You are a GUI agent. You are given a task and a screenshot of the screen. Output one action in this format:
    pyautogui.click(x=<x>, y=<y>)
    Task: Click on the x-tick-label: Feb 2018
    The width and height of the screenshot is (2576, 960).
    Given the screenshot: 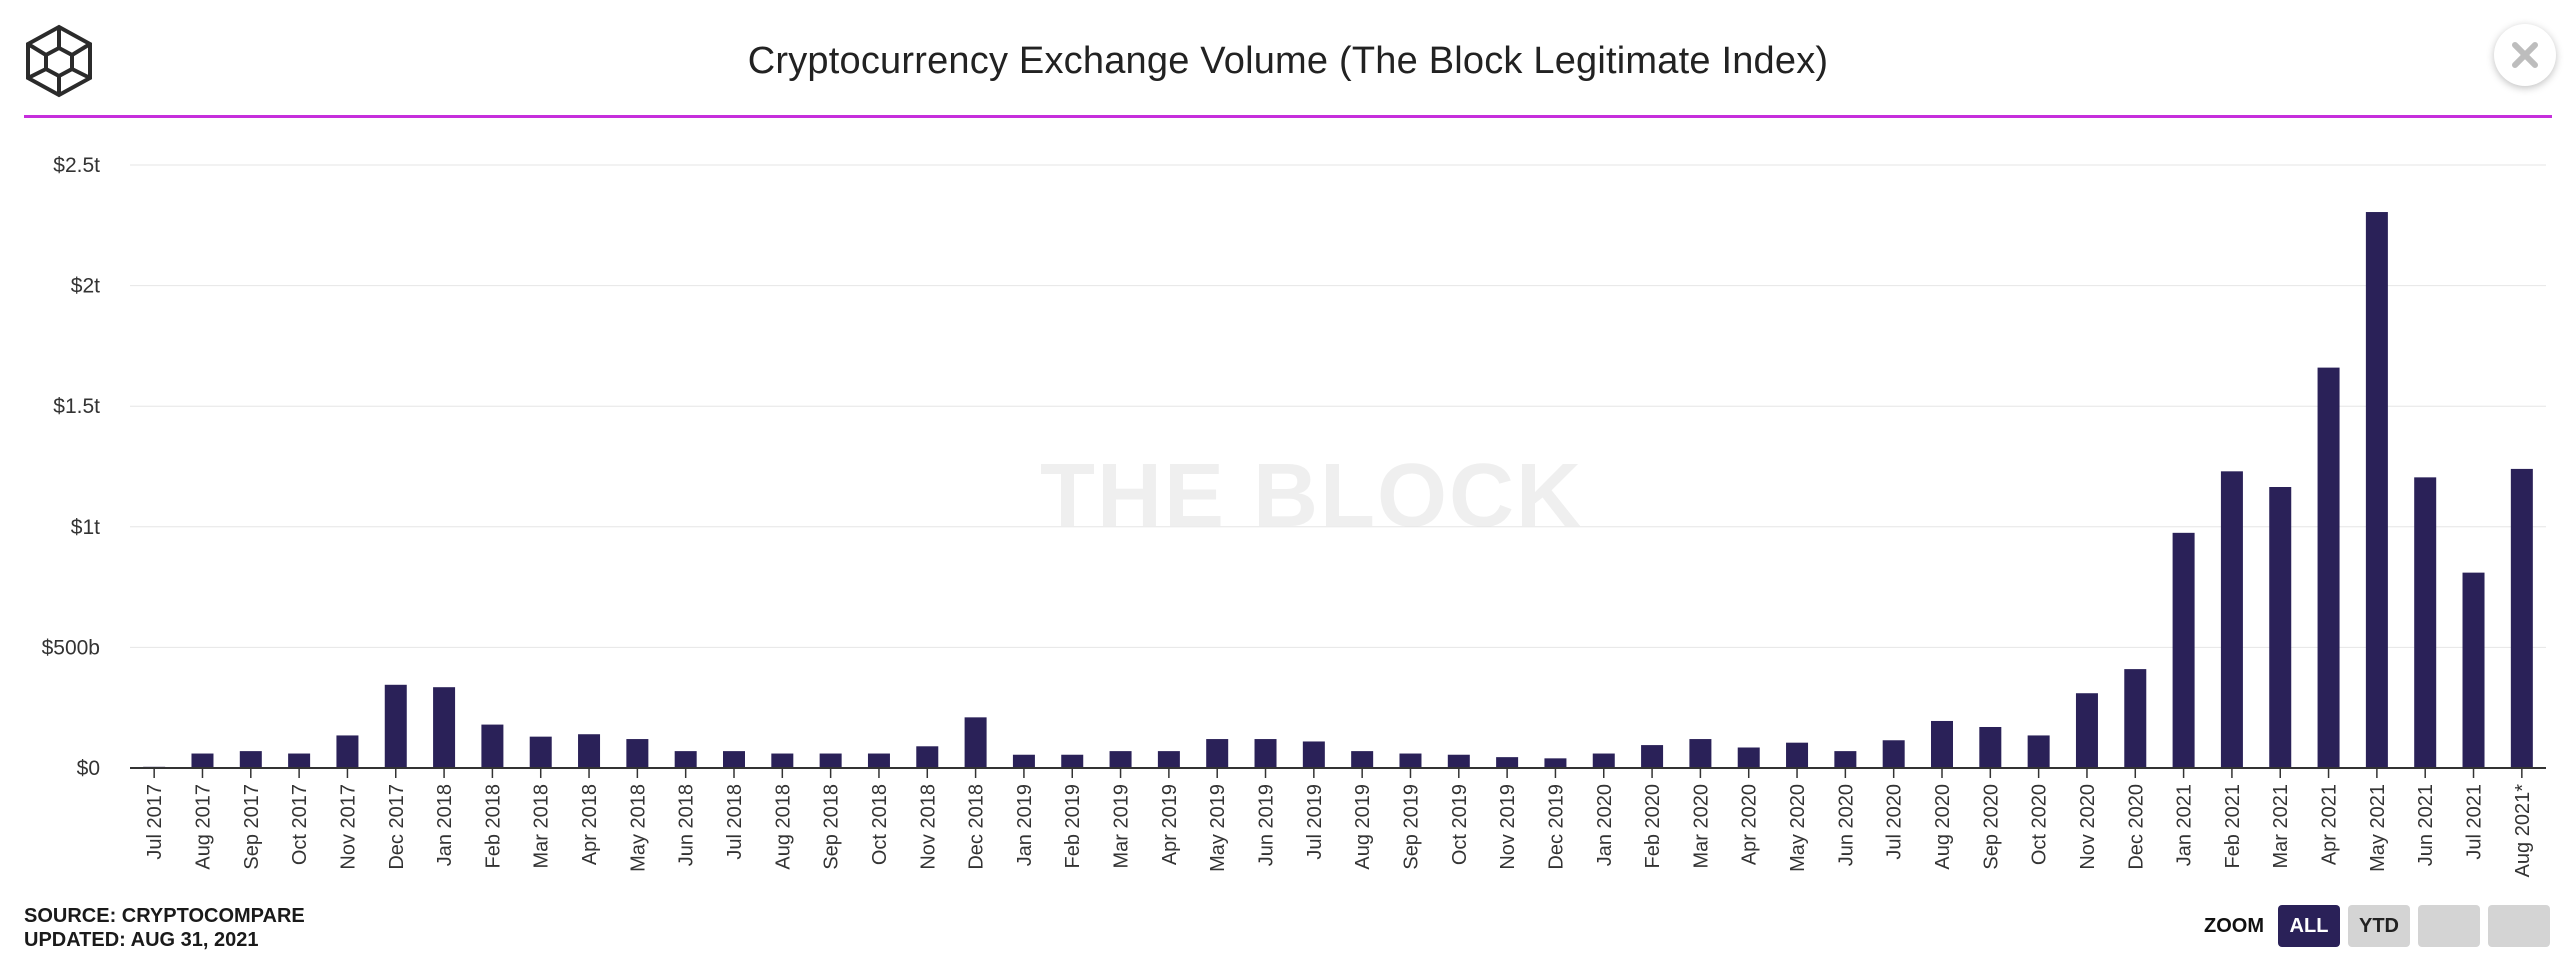 What is the action you would take?
    pyautogui.click(x=493, y=826)
    